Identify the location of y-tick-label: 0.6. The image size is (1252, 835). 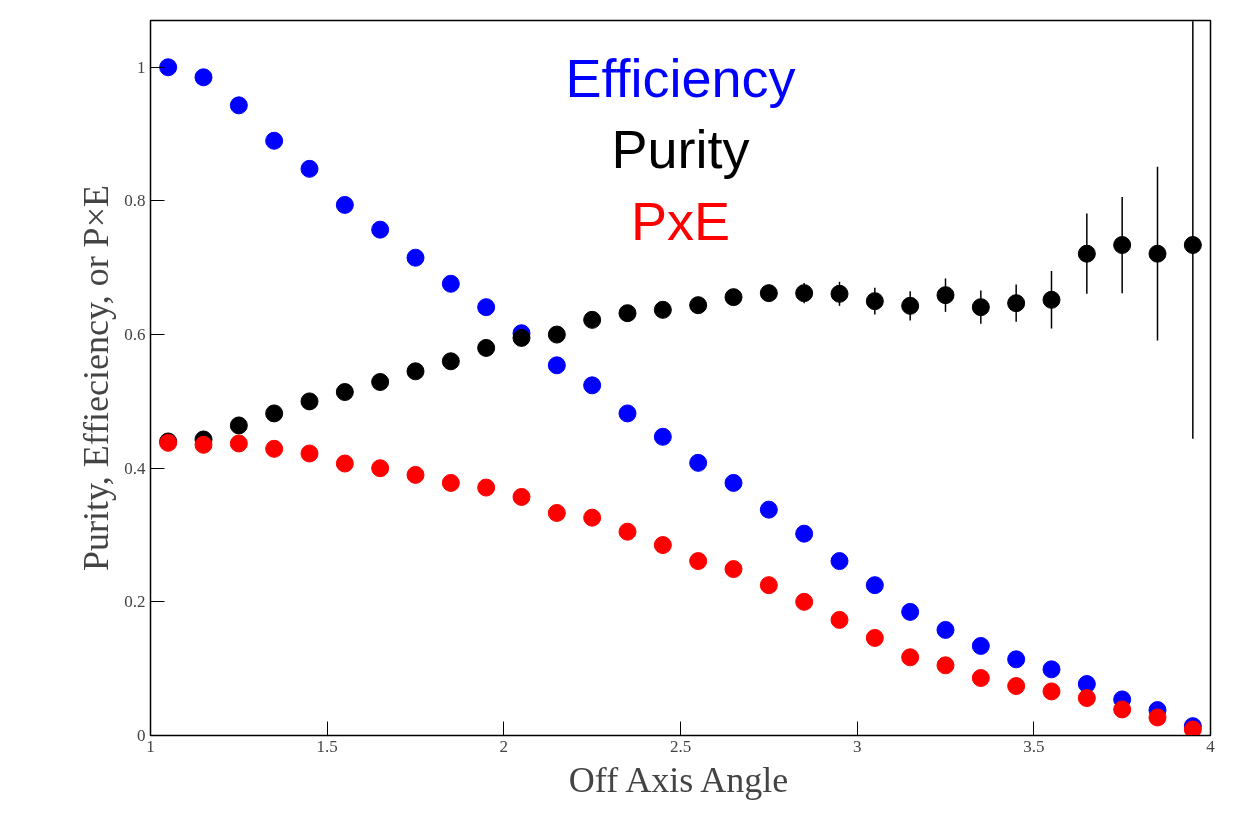
(135, 335).